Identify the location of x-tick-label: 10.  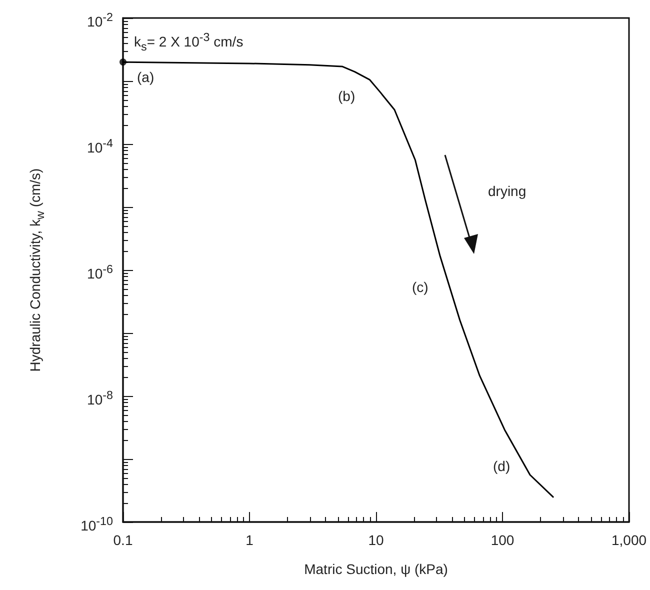
(376, 540).